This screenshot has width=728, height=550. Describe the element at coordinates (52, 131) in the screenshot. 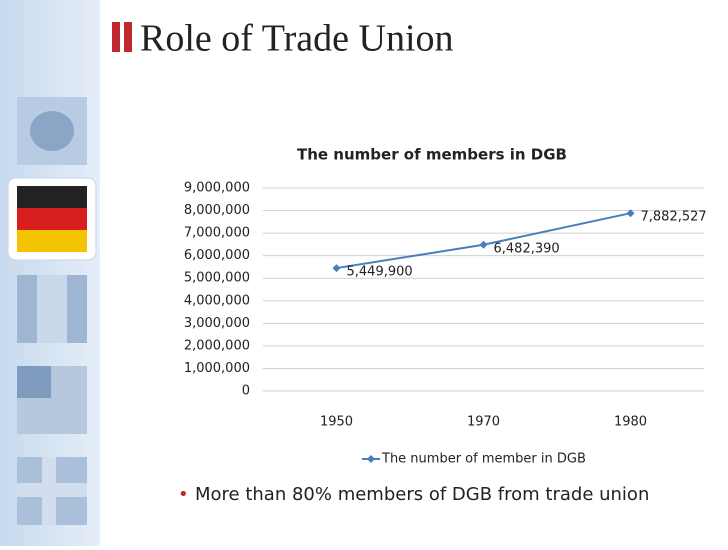

I see `icon-circle` at that location.